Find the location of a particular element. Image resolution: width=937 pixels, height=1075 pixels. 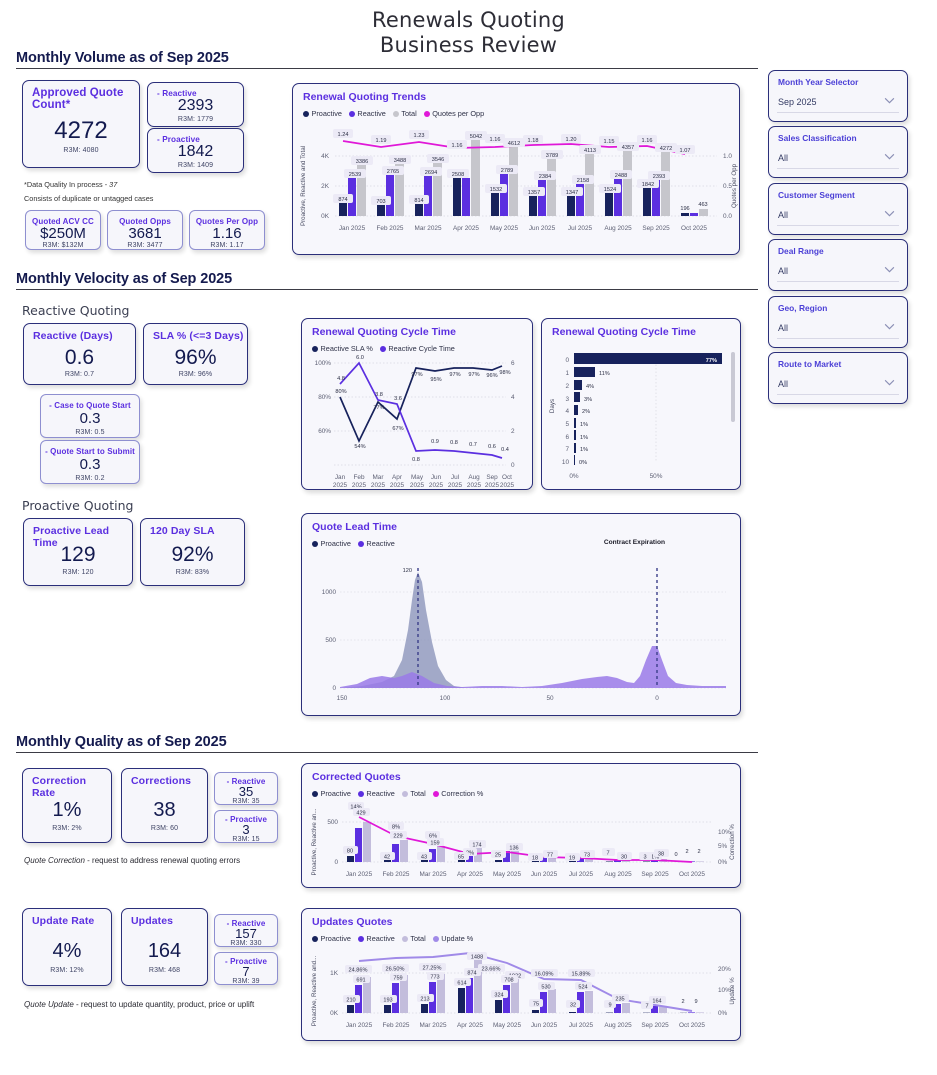

svg-text: 98% is located at coordinates (504, 373).